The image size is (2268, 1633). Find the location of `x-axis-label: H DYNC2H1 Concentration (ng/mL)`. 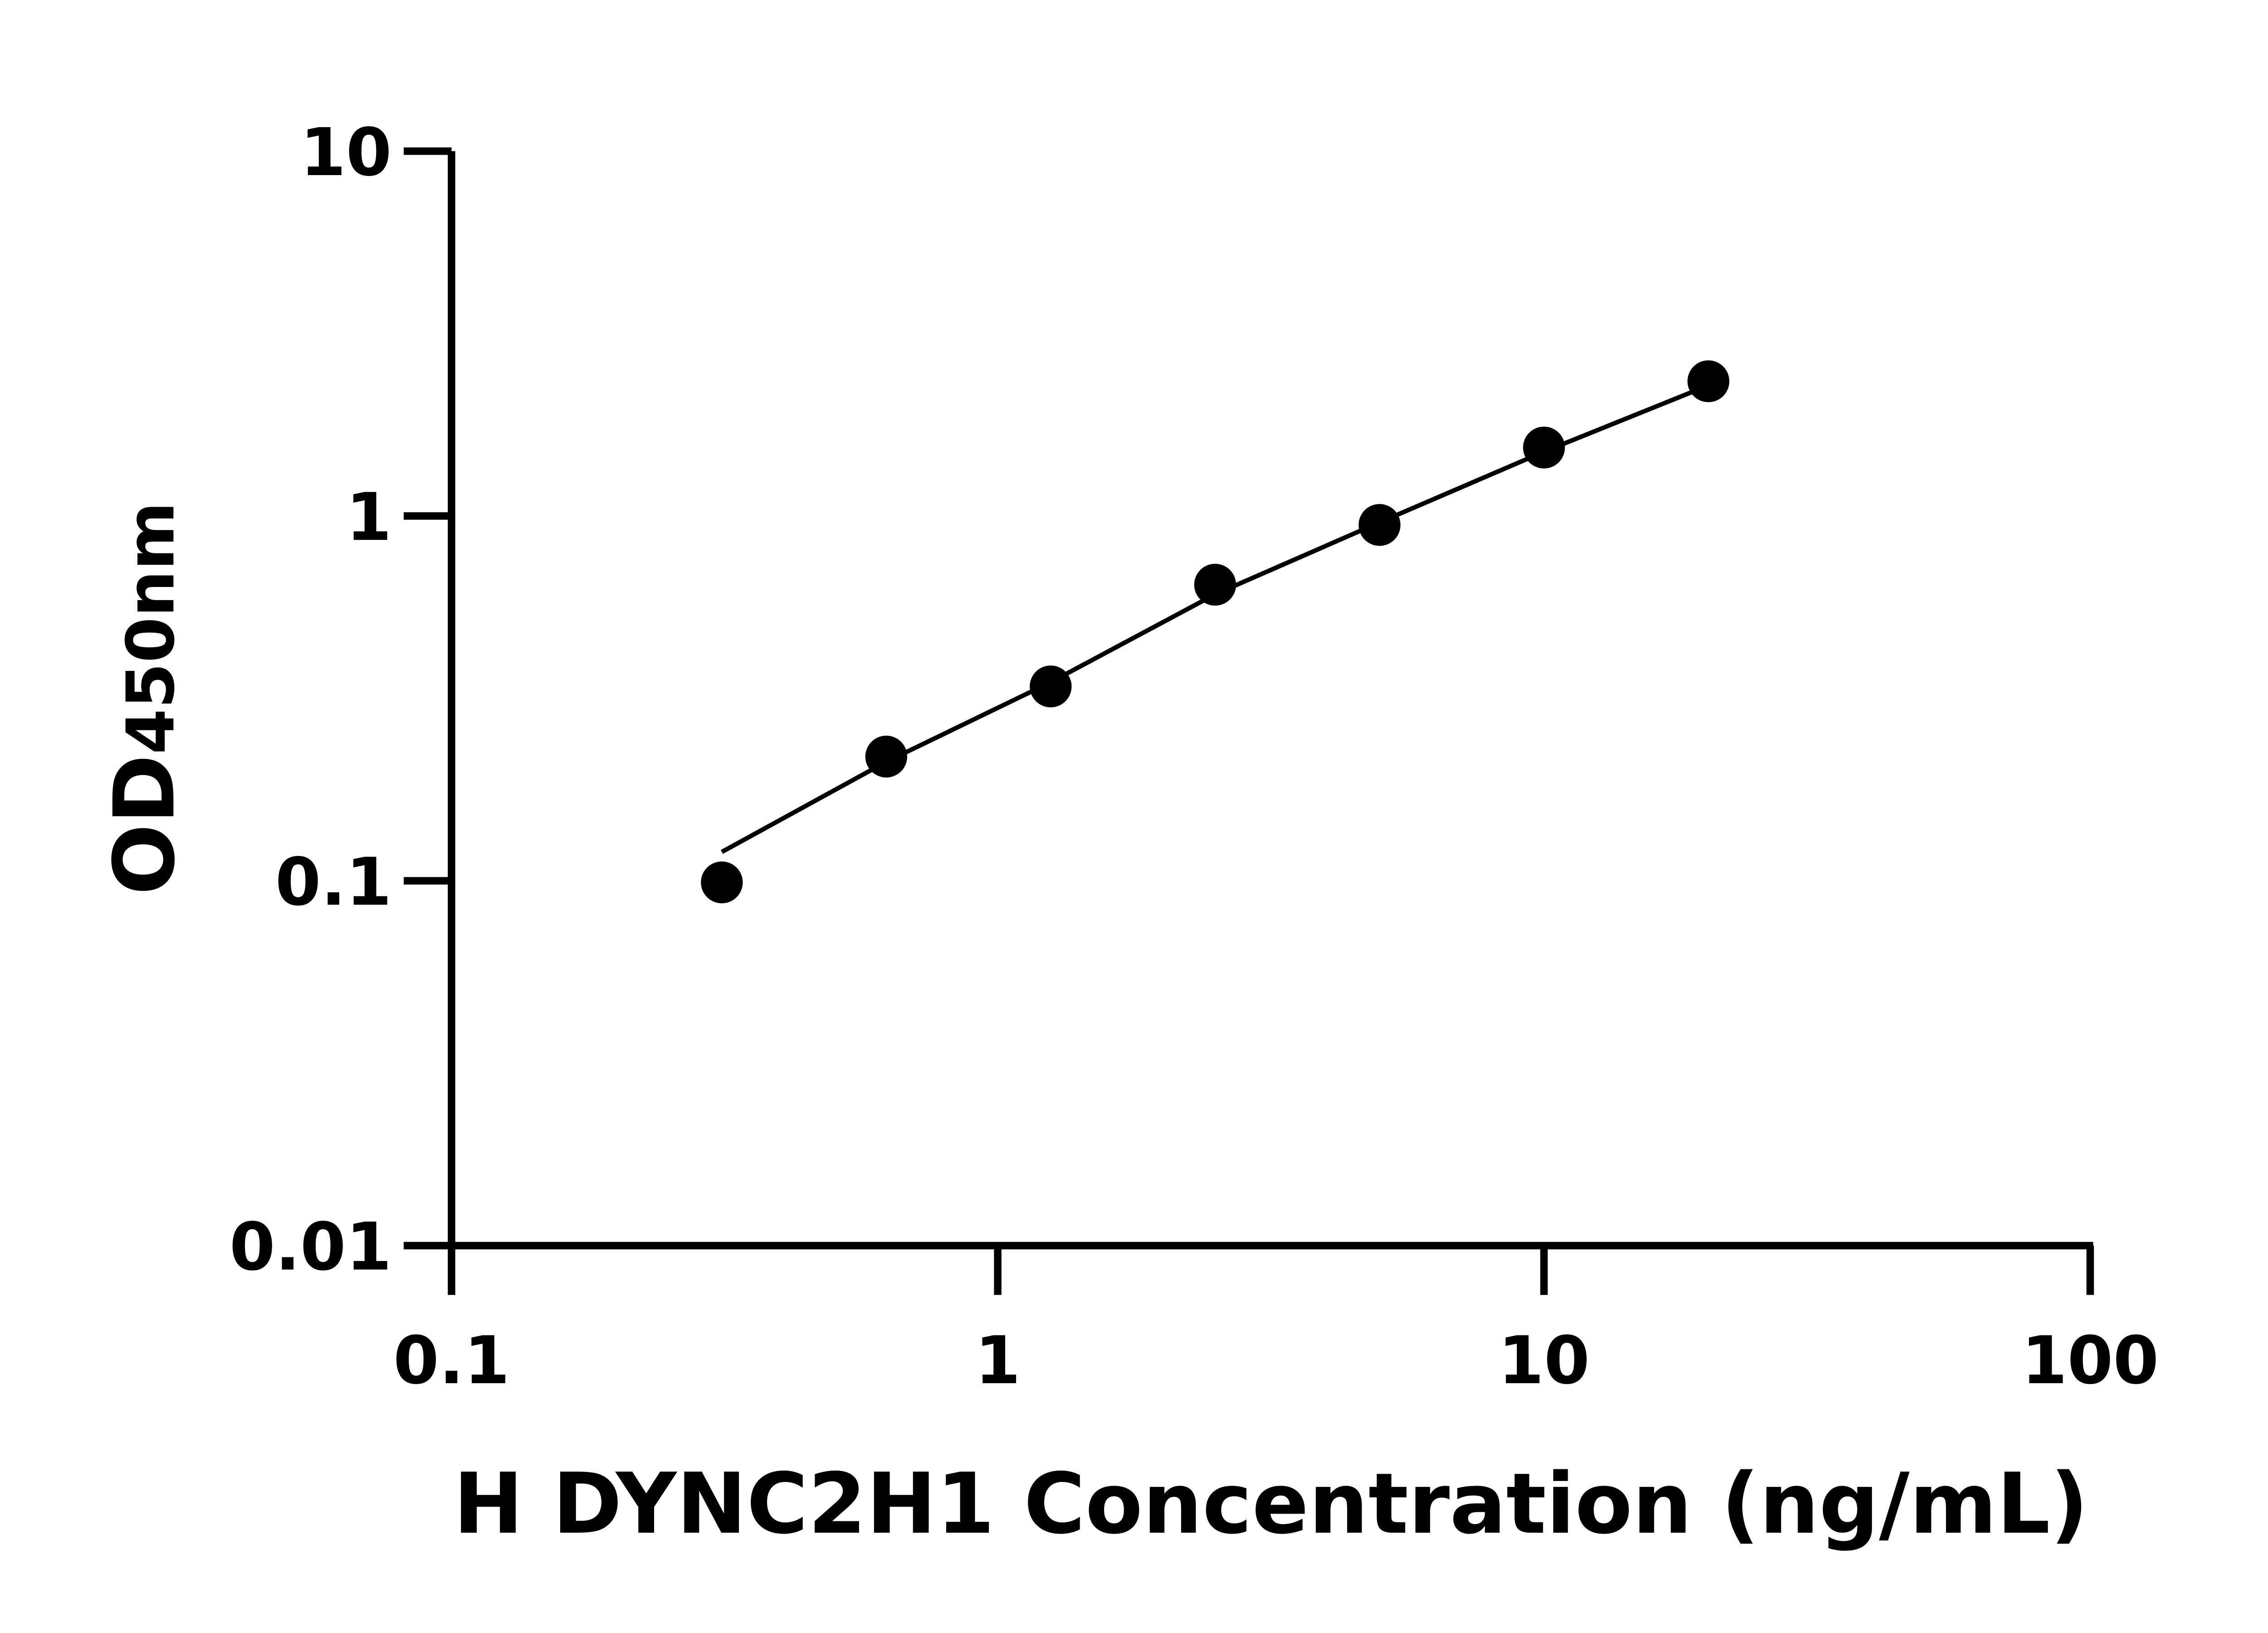

x-axis-label: H DYNC2H1 Concentration (ng/mL) is located at coordinates (1270, 1504).